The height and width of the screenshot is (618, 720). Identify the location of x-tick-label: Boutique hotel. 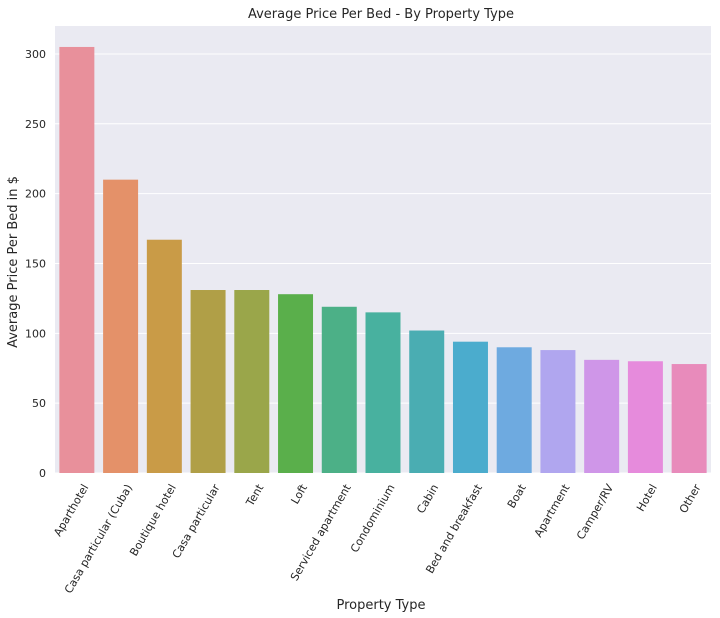
(153, 520).